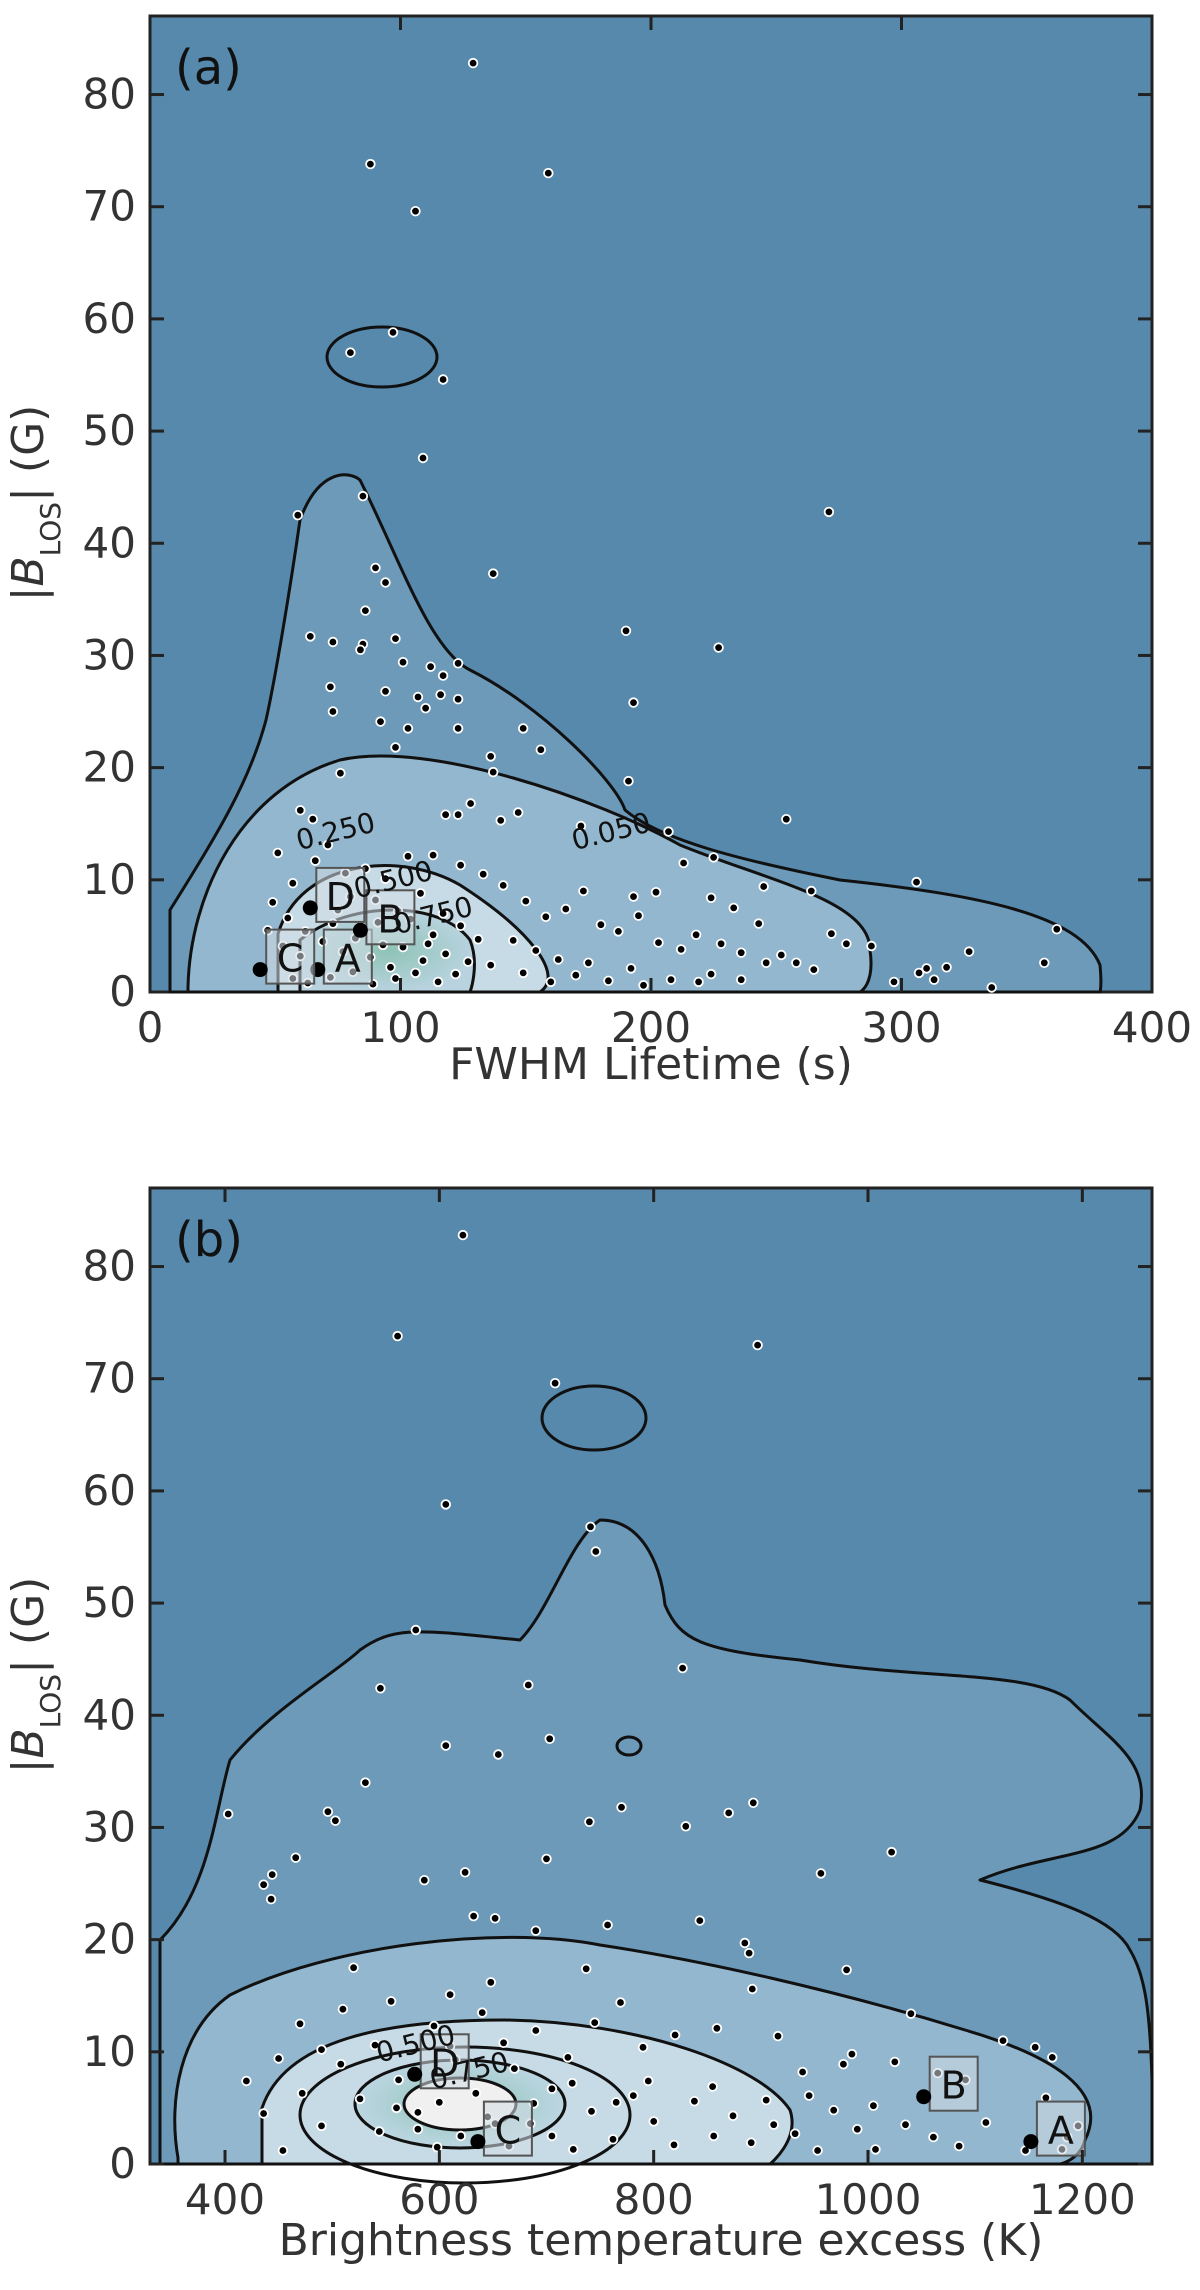 The width and height of the screenshot is (1200, 2290). Describe the element at coordinates (415, 2074) in the screenshot. I see `highlight-point-b-d` at that location.